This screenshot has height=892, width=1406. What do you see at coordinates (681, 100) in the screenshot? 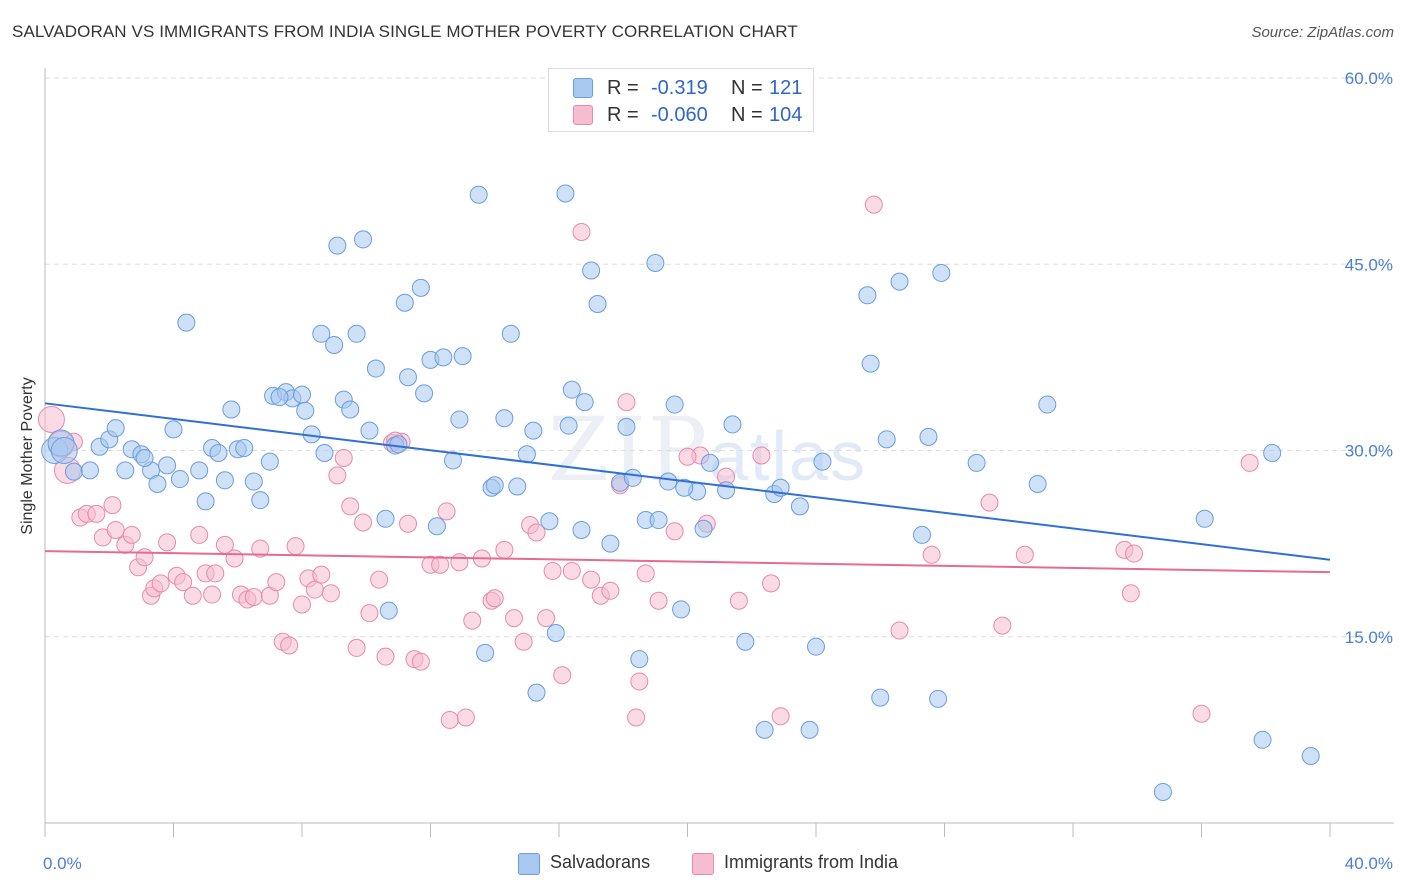
I see `correlation-legend: R = -0.319 N = 121 R = -0.060 N = 104` at bounding box center [681, 100].